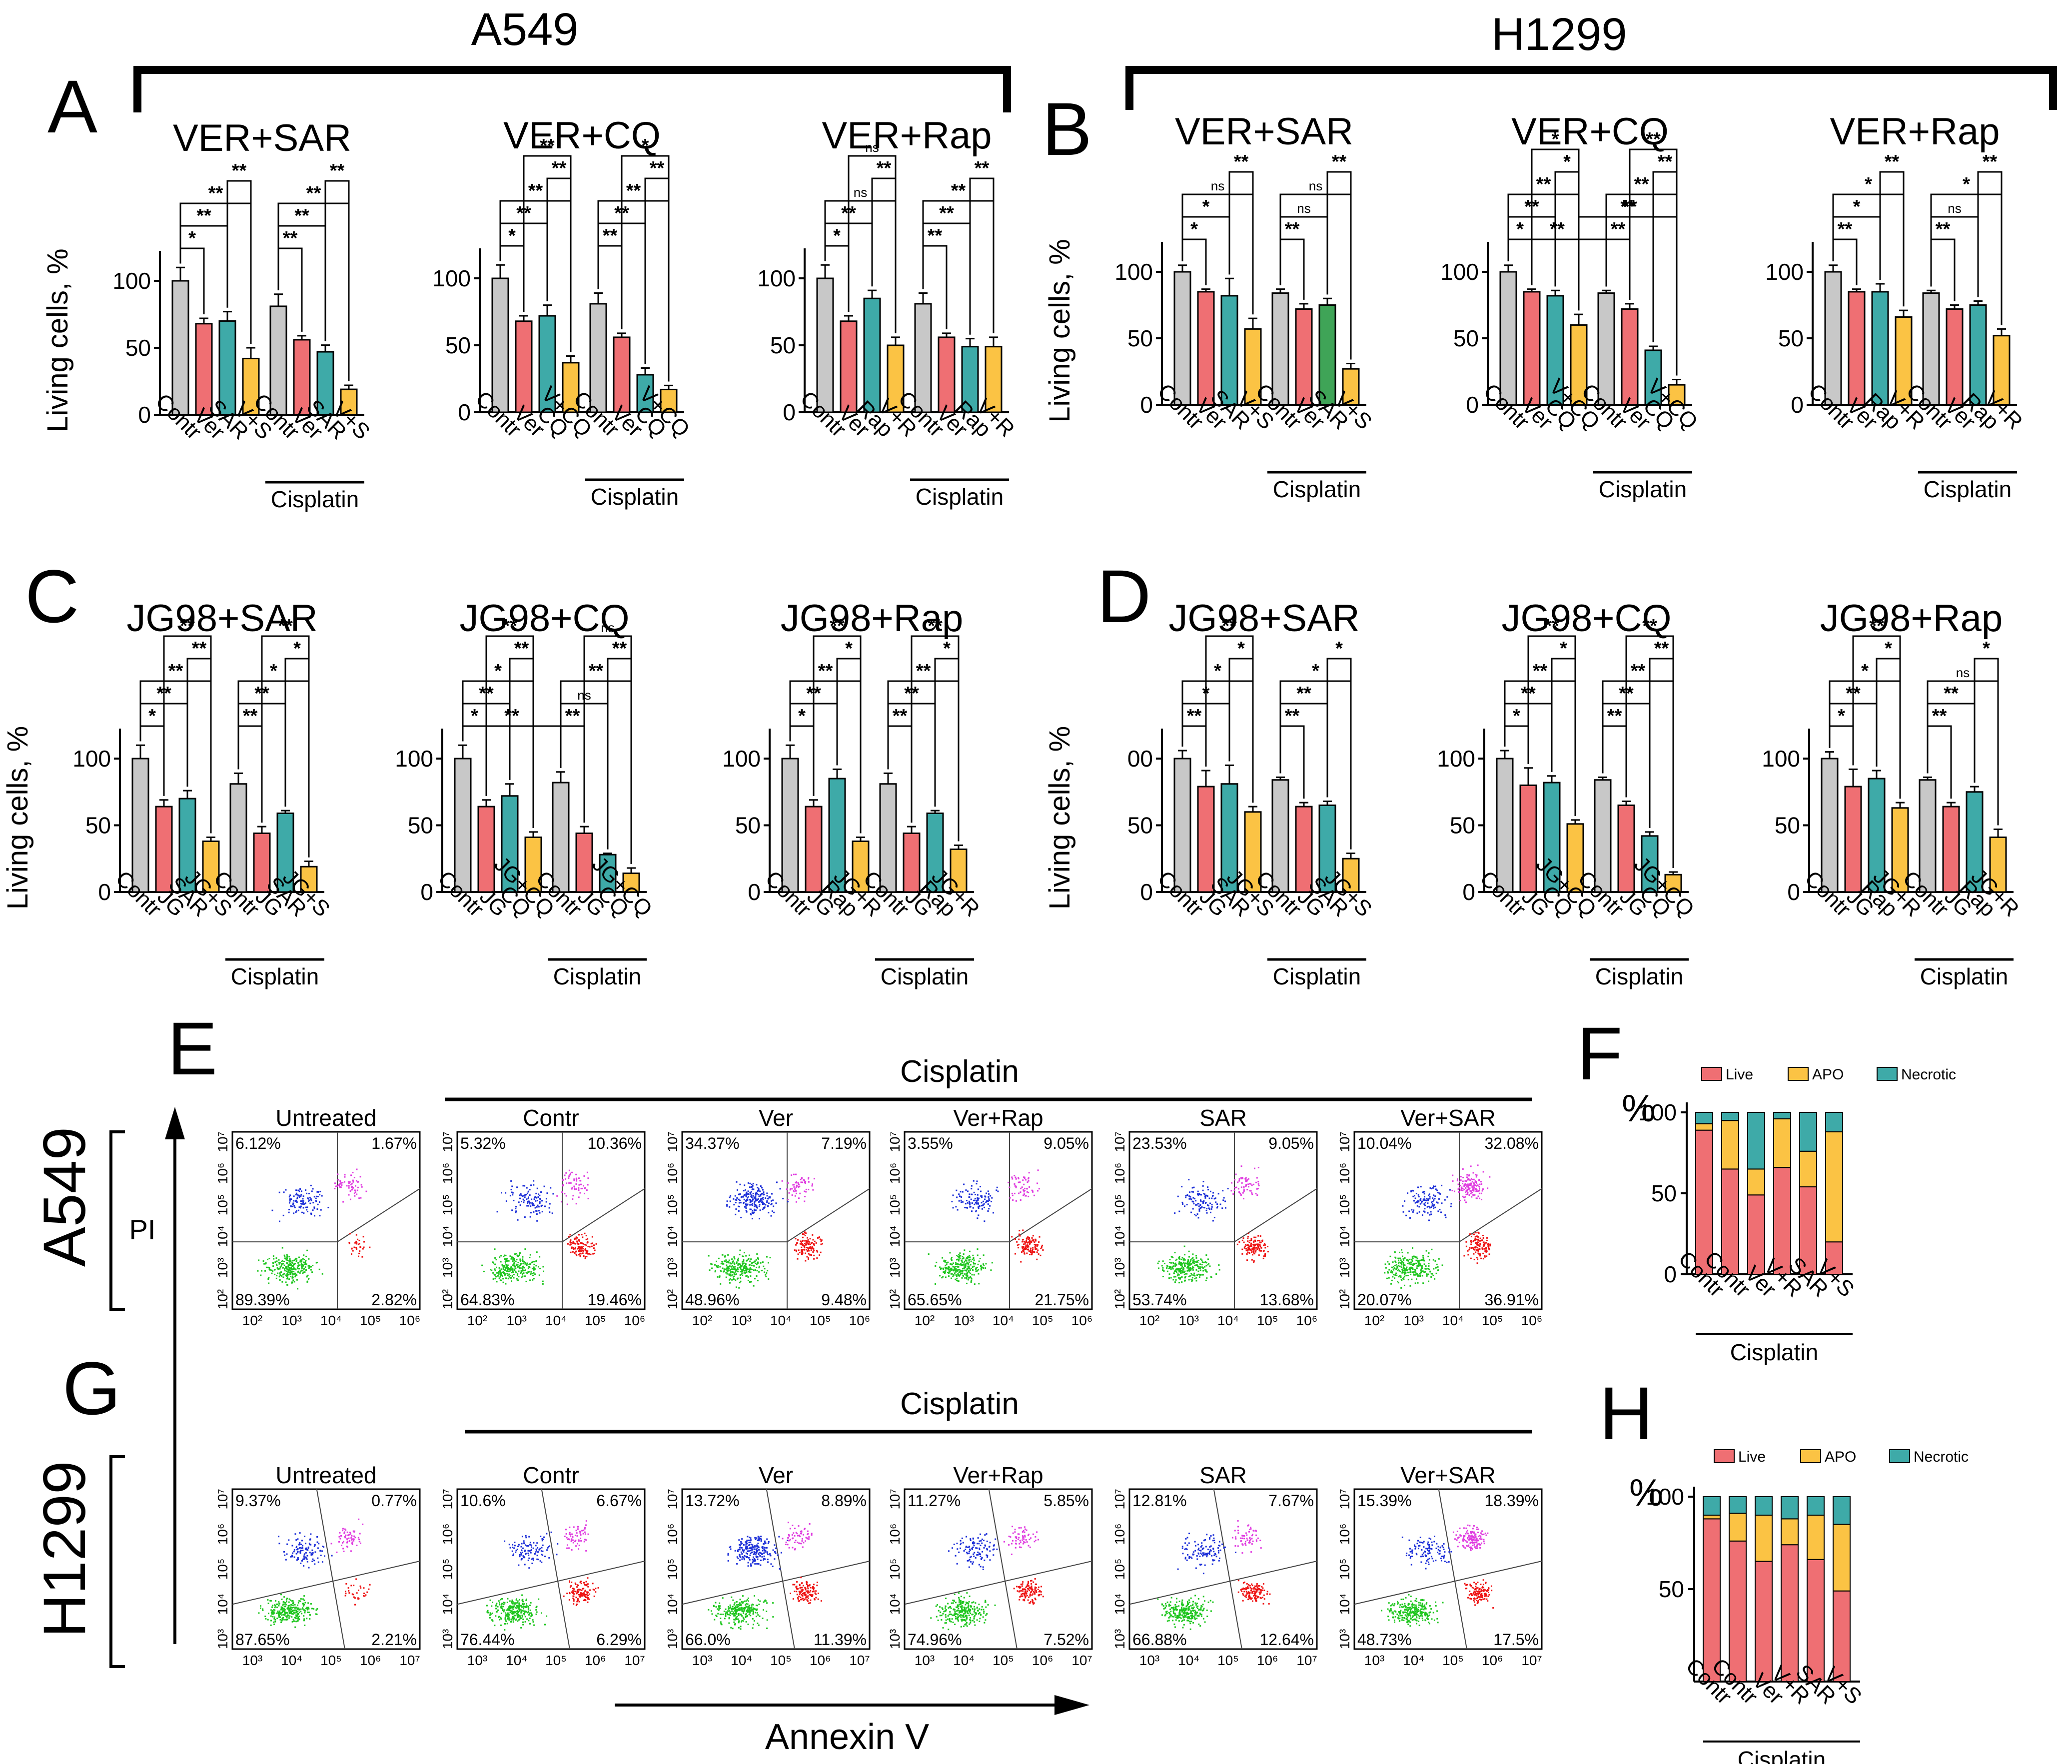  I want to click on sig-label: *, so click(645, 146).